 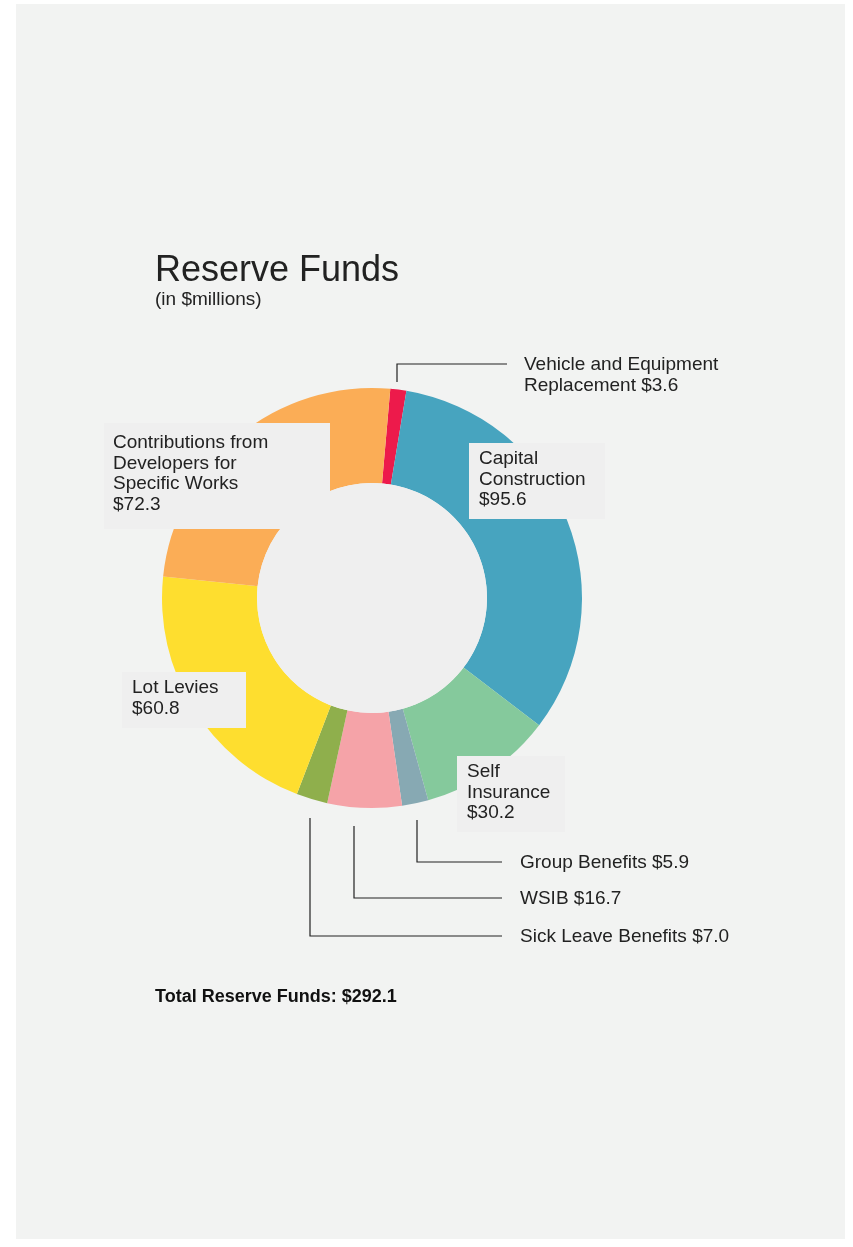 I want to click on slice-label: Sick Leave Benefits $7.0, so click(x=625, y=935).